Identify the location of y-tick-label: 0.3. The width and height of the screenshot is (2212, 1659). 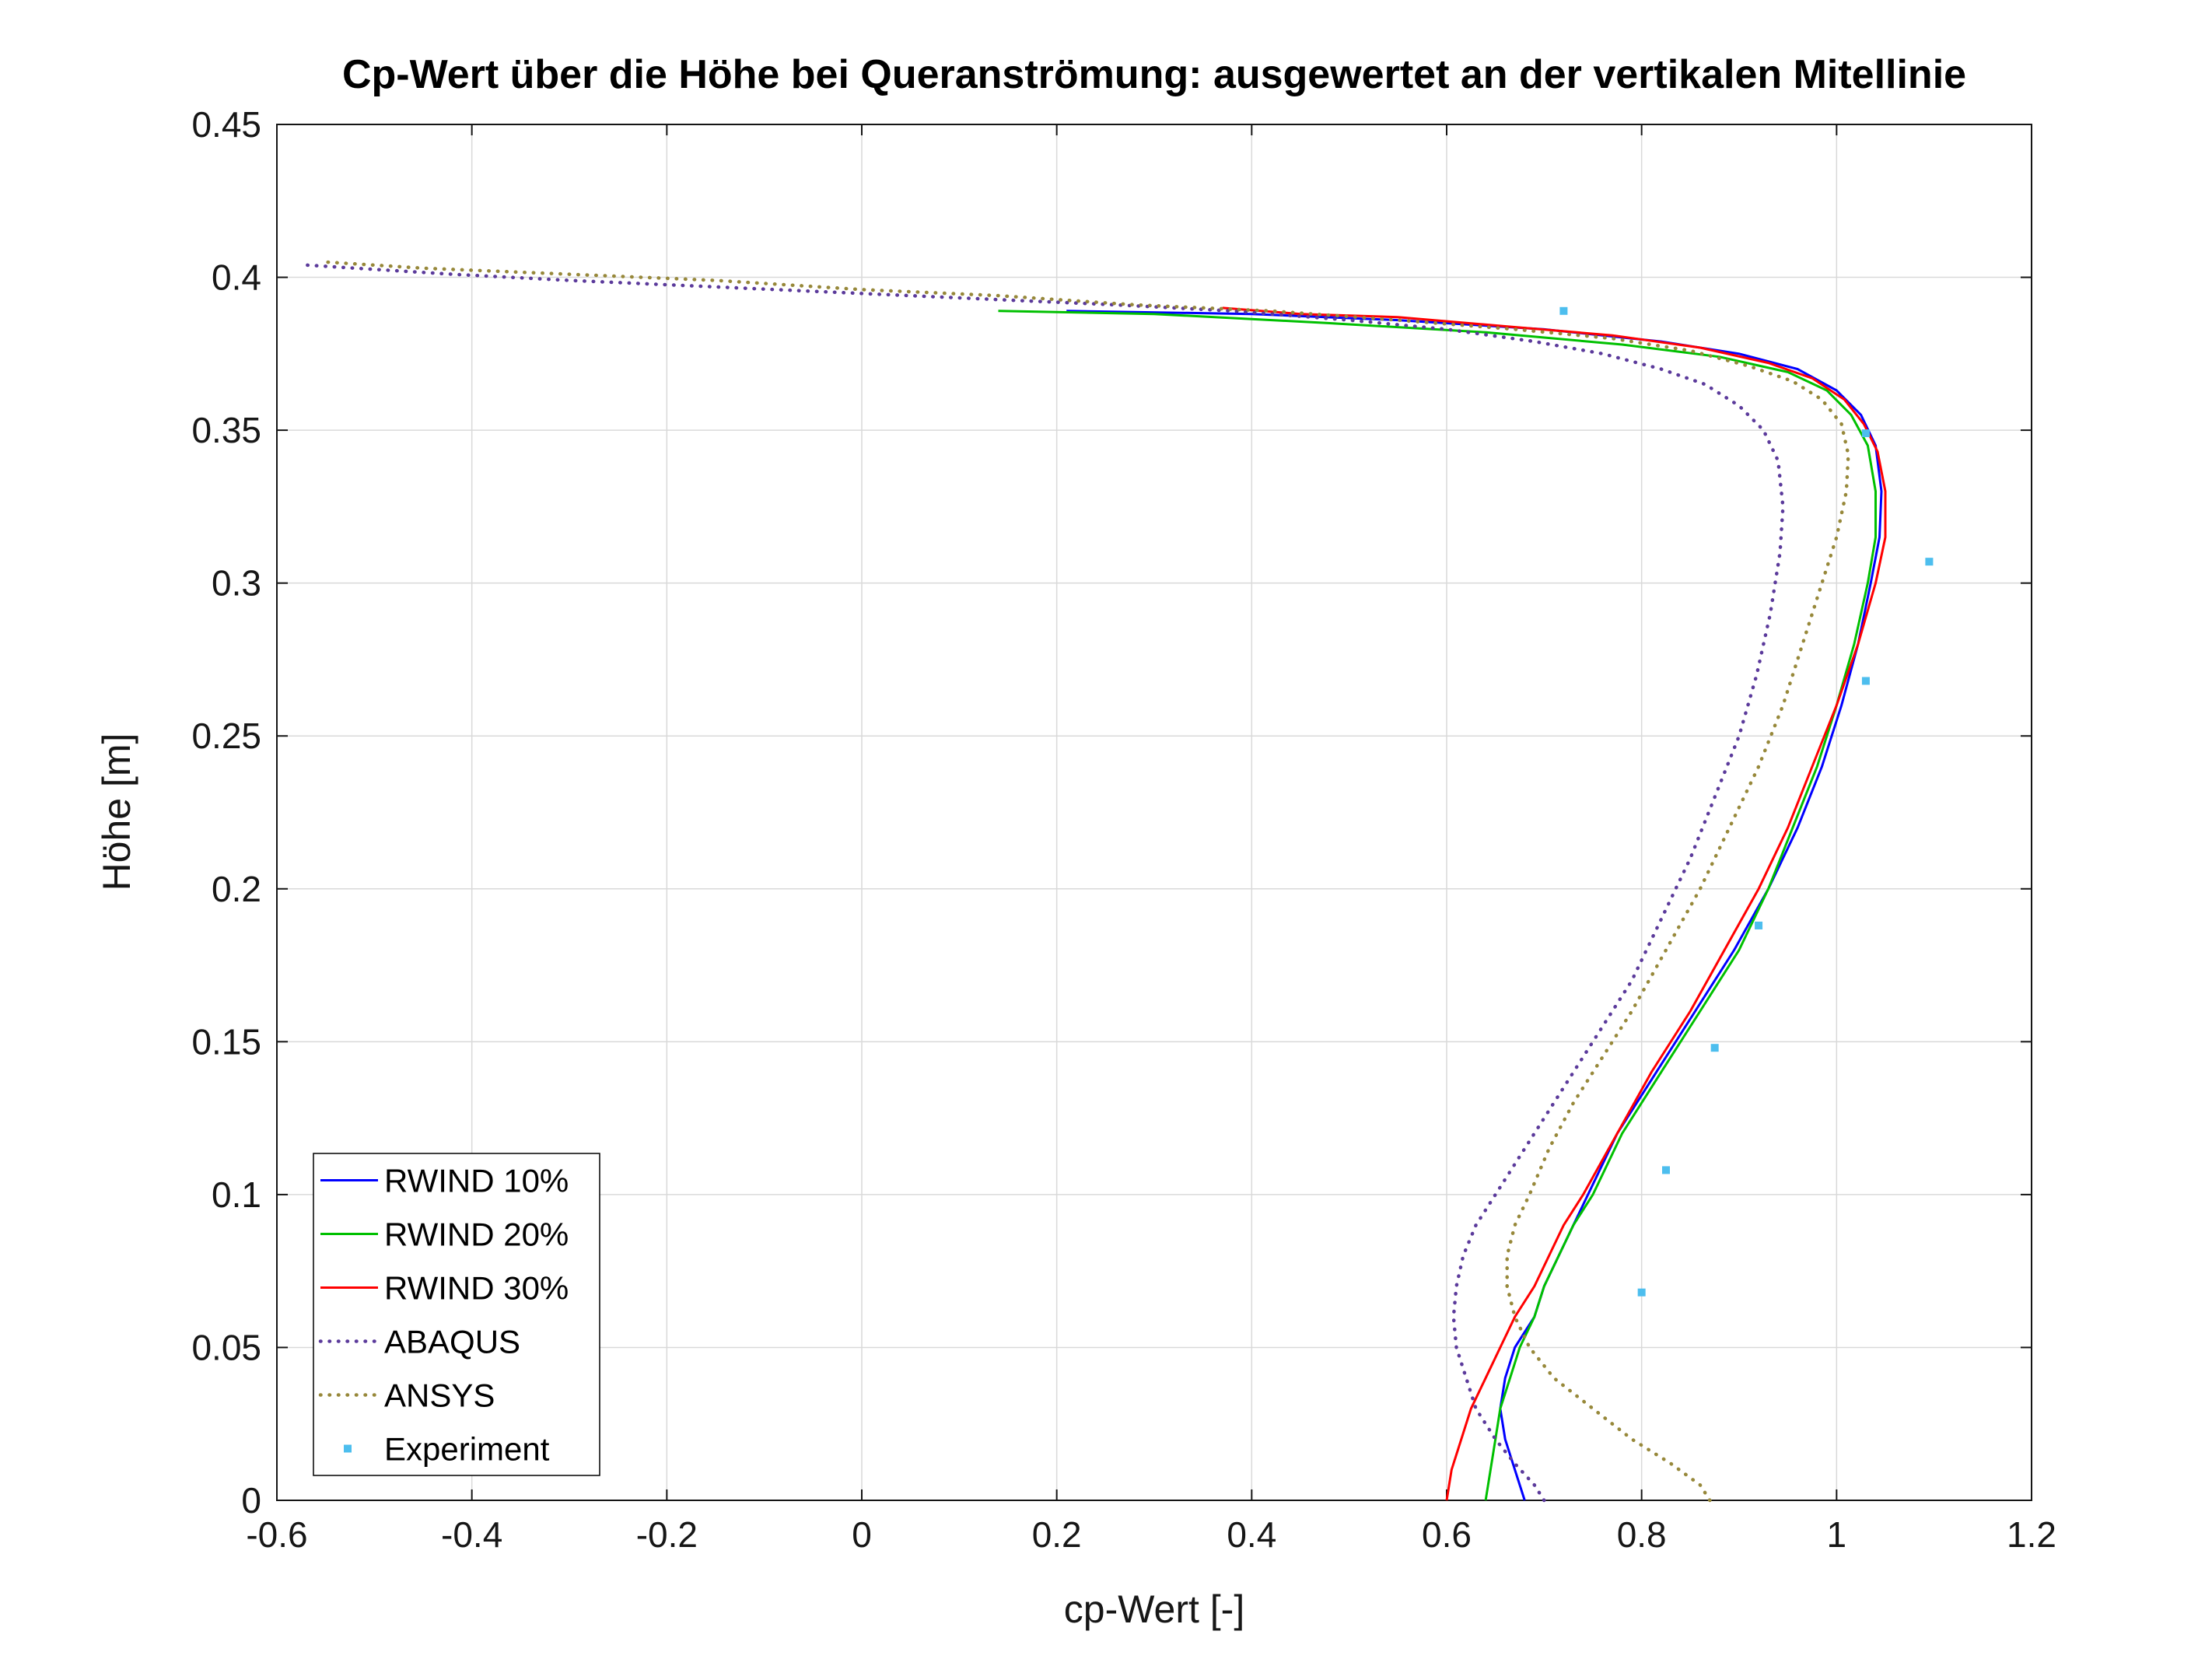
(237, 584).